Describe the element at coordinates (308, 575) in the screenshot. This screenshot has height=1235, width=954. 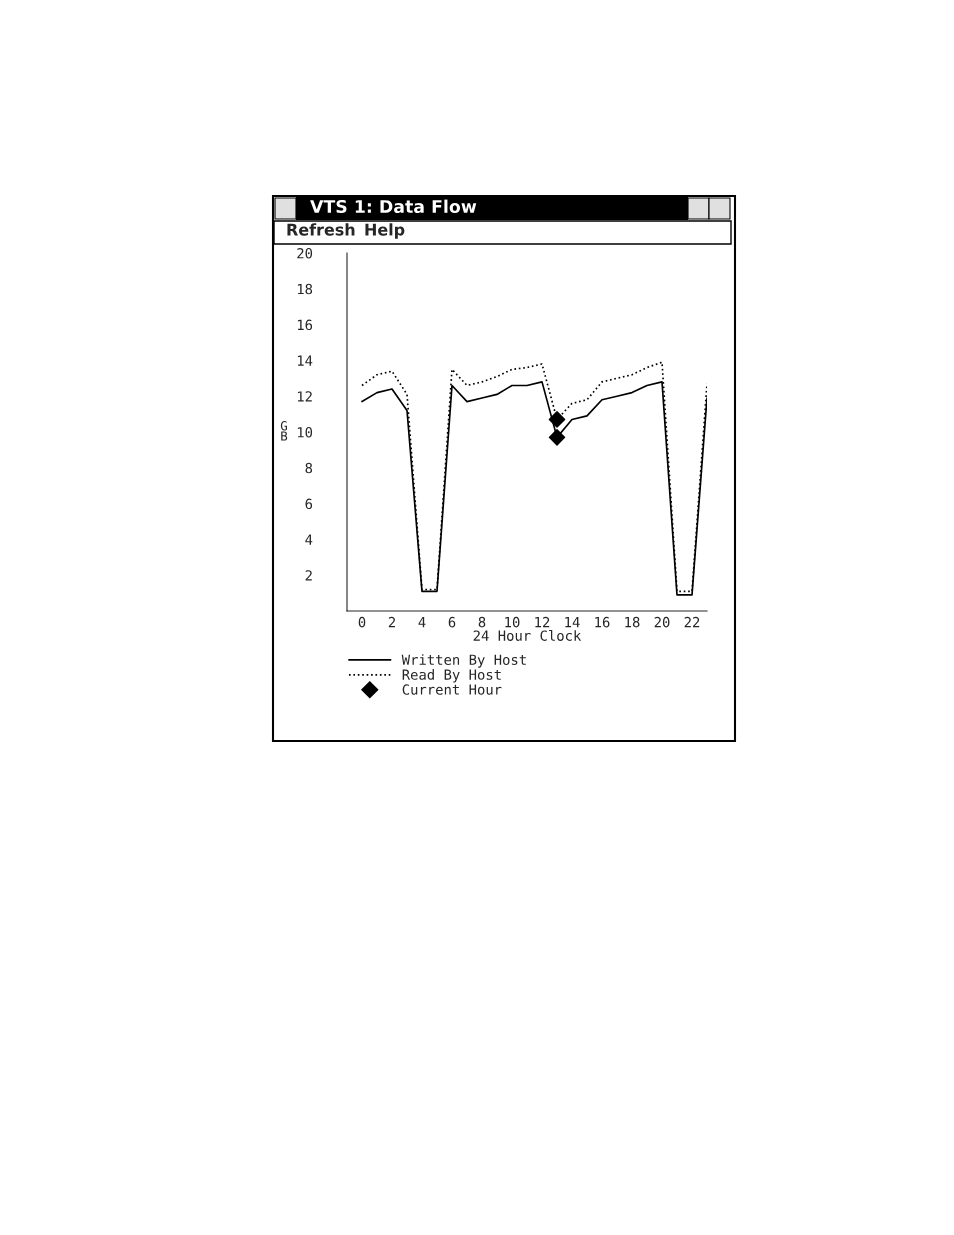
I see `y-tick-label: 2` at that location.